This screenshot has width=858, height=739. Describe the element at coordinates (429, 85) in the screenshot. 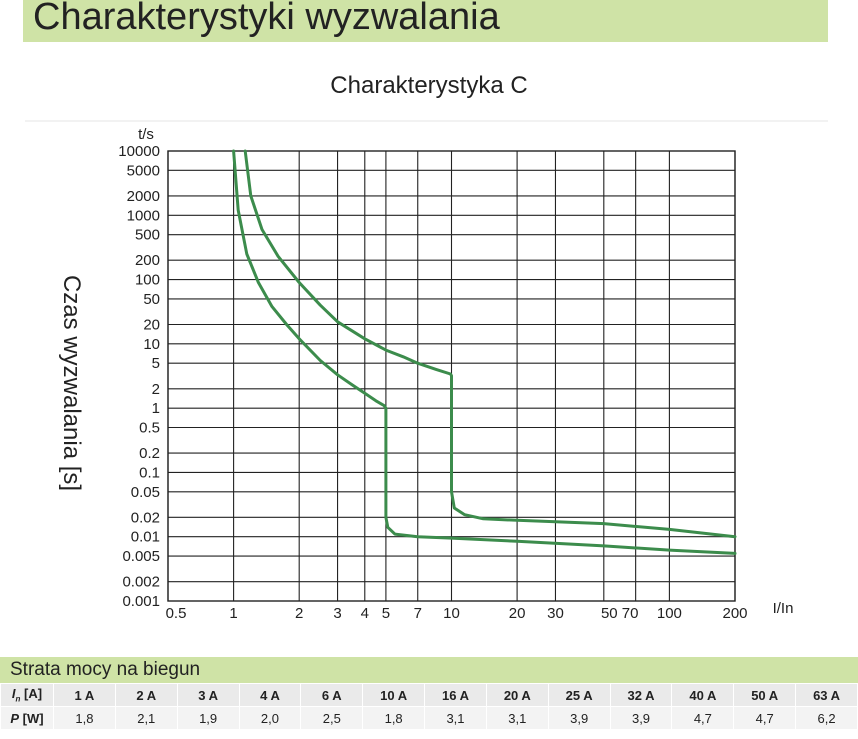

I see `chart-title: Charakterystyka C` at that location.